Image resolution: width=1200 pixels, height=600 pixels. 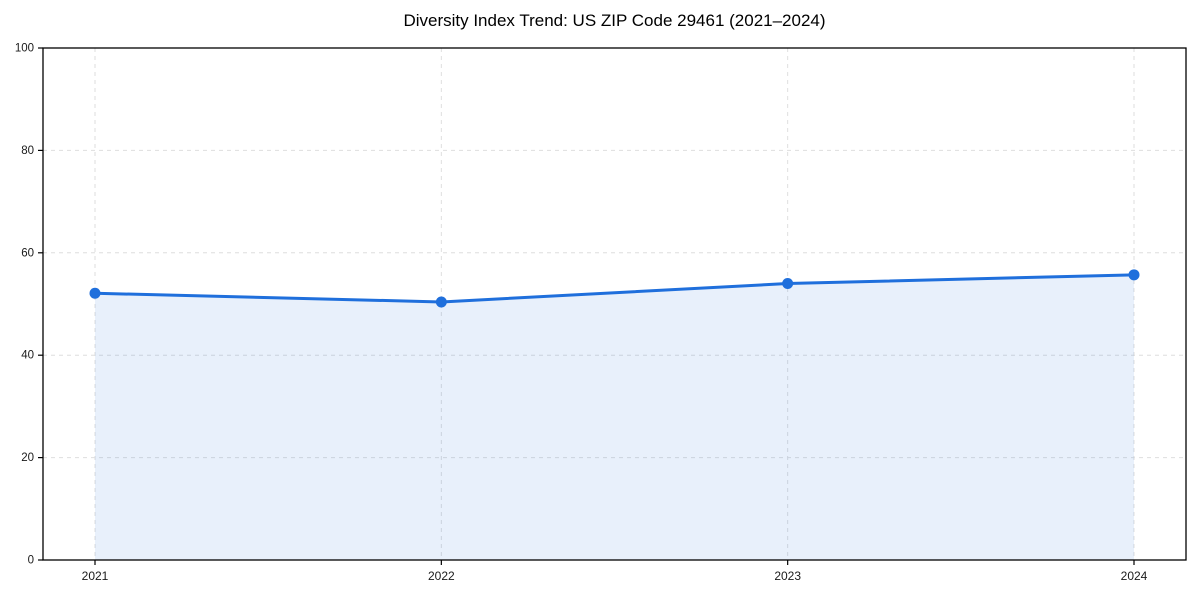 What do you see at coordinates (787, 576) in the screenshot?
I see `x-tick-label: 2023` at bounding box center [787, 576].